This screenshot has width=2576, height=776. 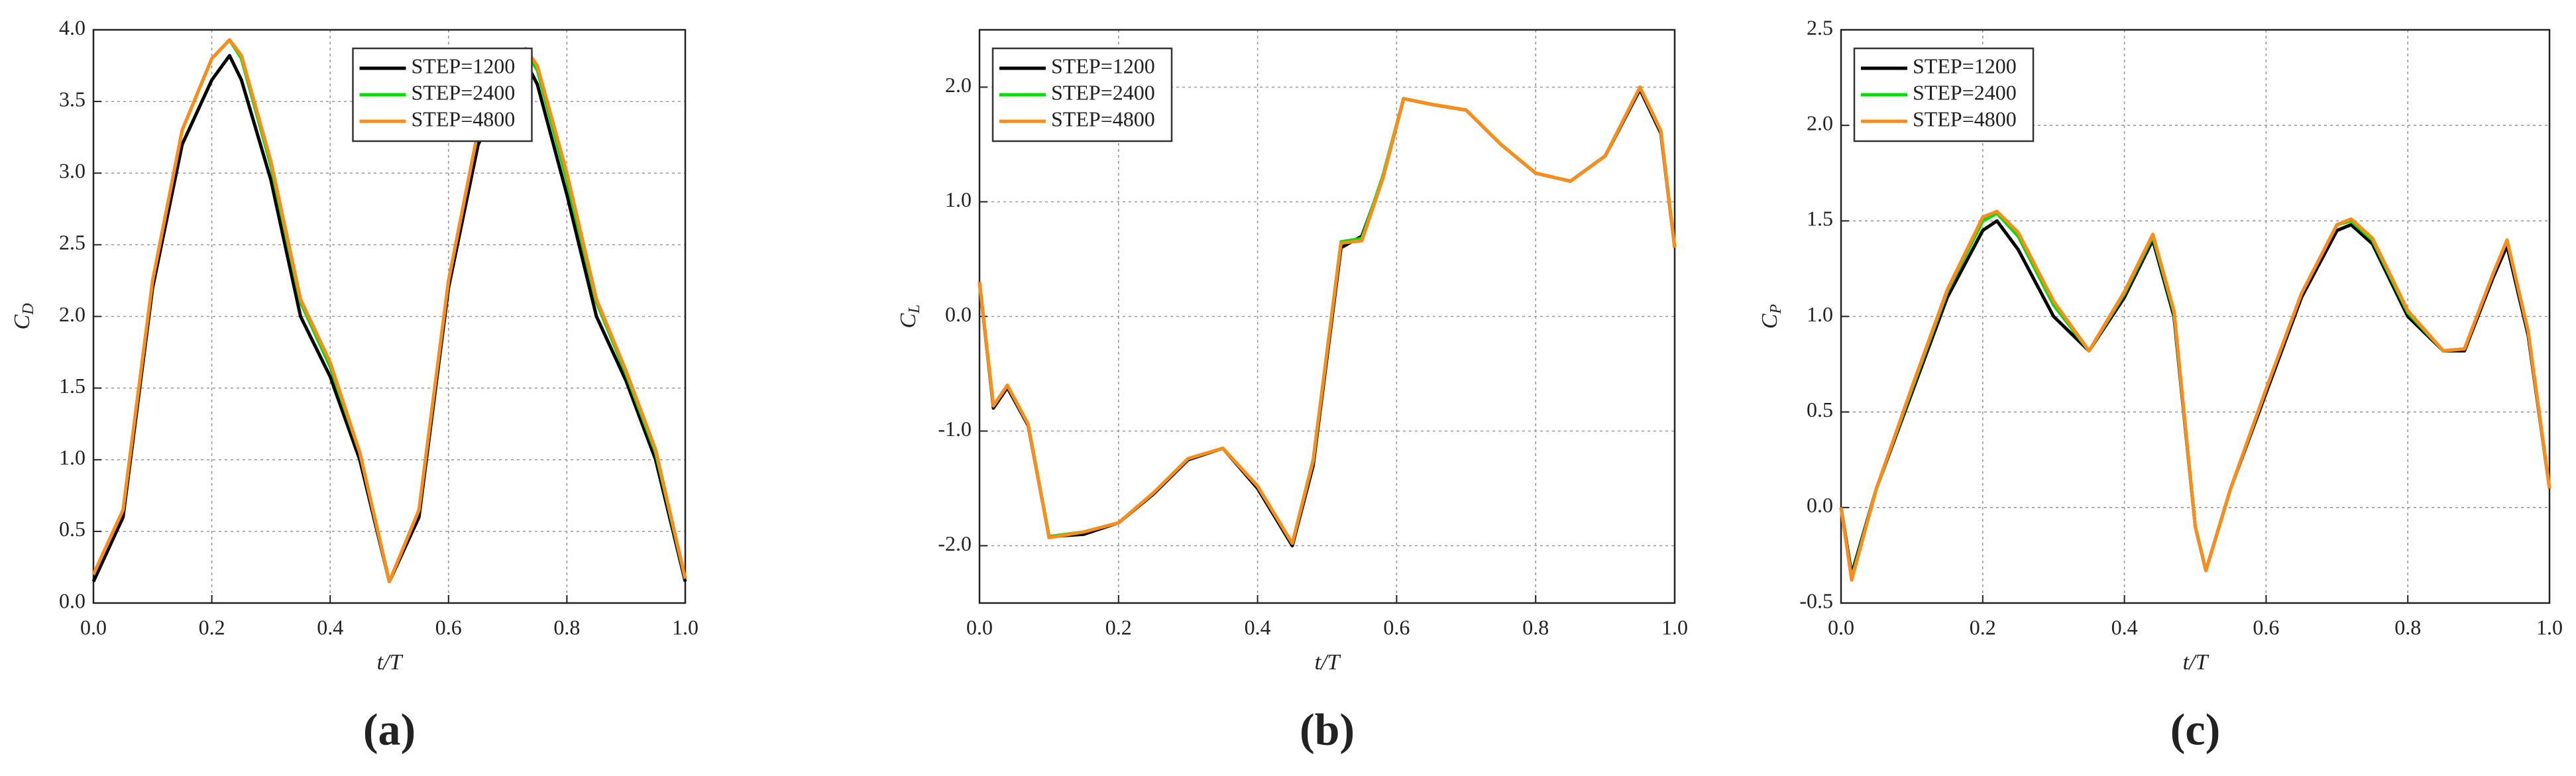 I want to click on legend-box, so click(x=1944, y=94).